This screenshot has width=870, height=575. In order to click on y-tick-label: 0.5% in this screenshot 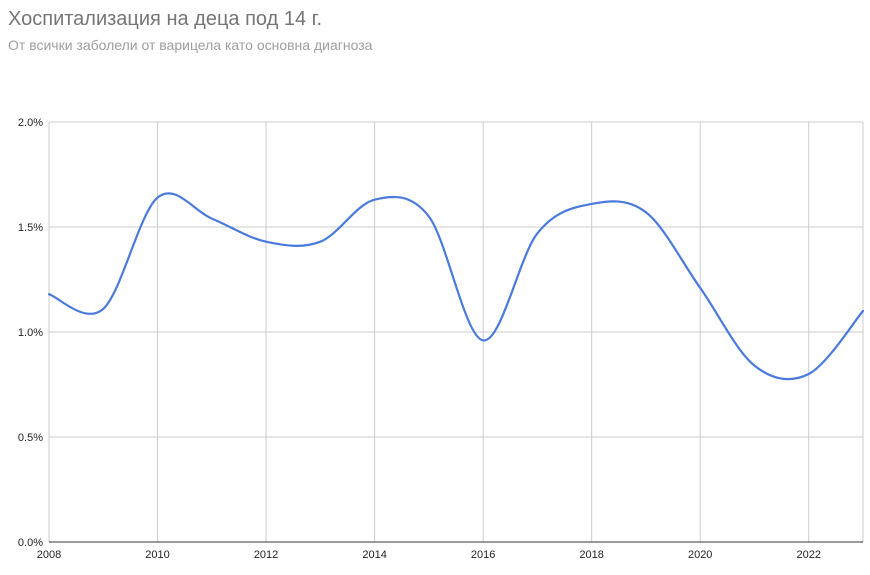, I will do `click(30, 438)`.